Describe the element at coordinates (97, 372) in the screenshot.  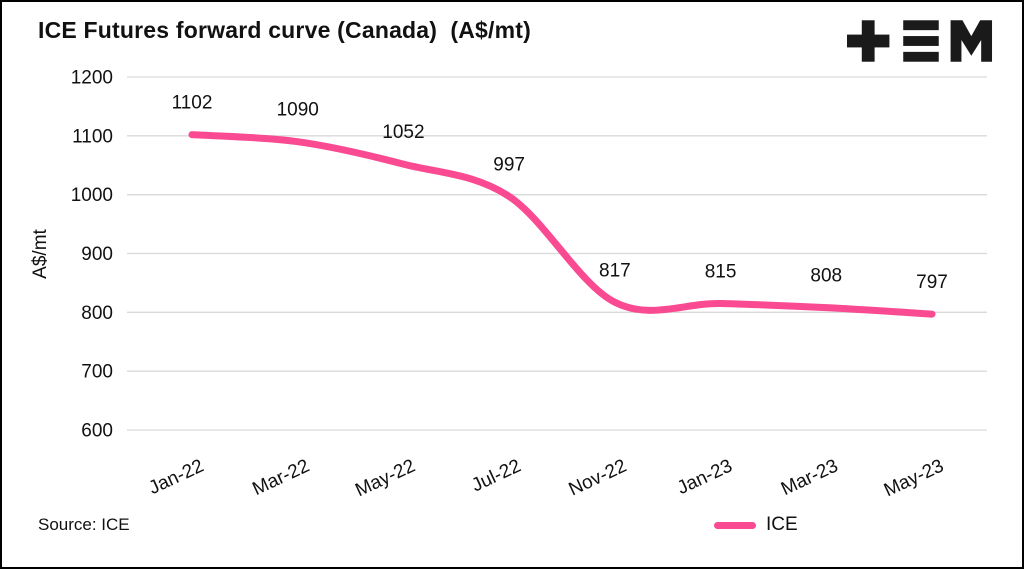
I see `y-tick-label: 700` at that location.